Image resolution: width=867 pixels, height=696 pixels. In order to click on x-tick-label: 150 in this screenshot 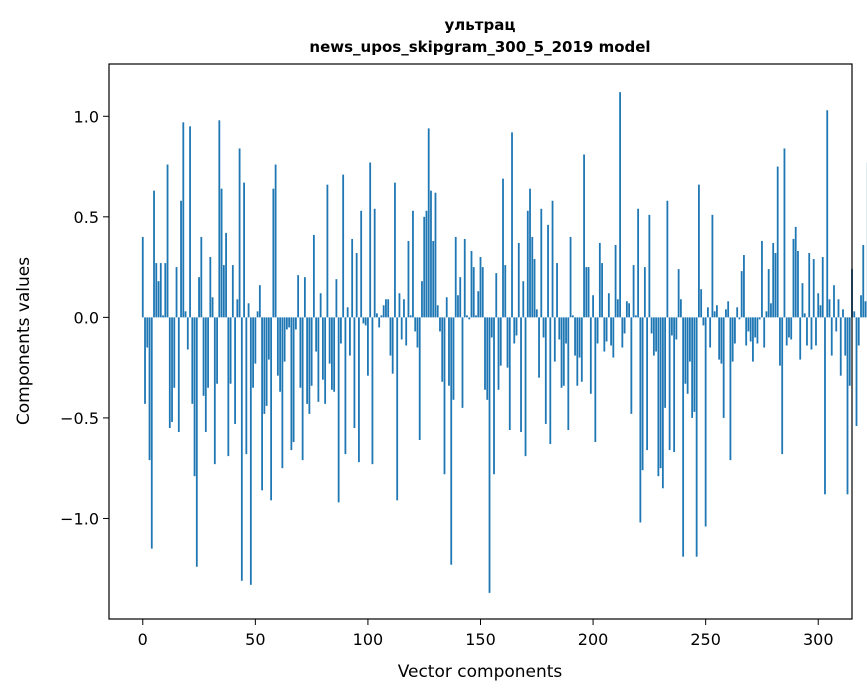, I will do `click(480, 639)`.